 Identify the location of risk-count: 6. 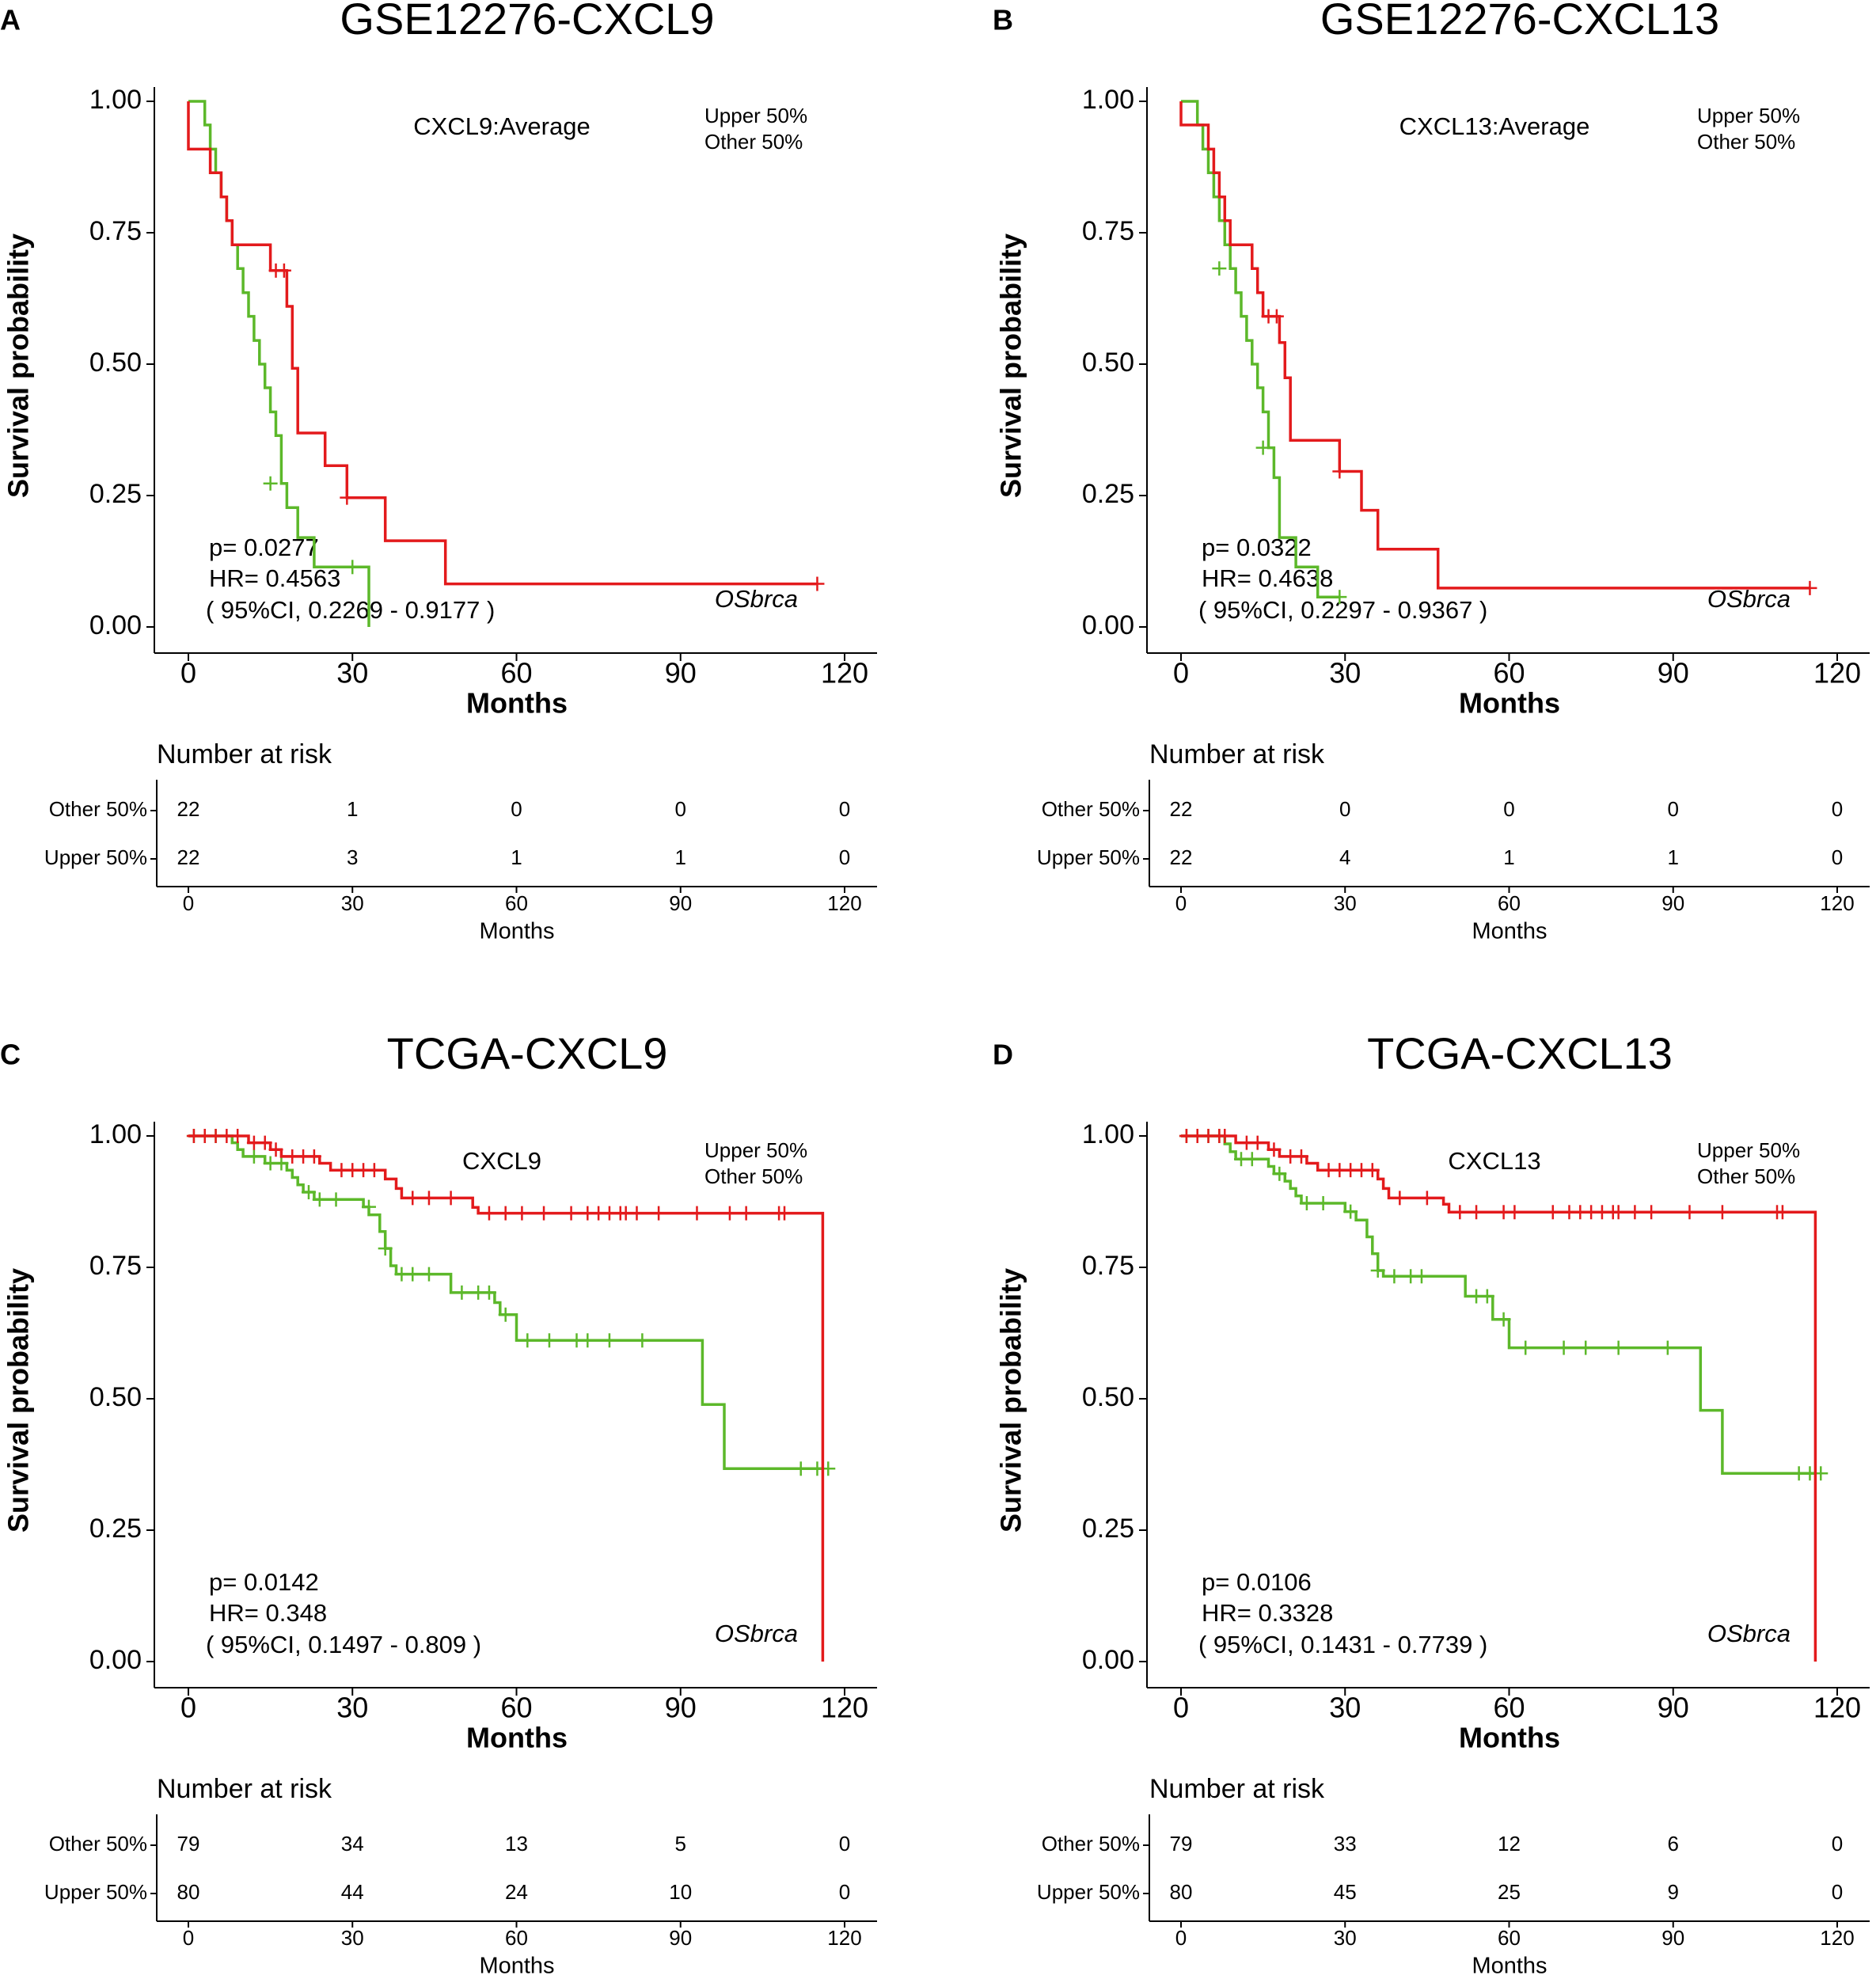
(1673, 1844).